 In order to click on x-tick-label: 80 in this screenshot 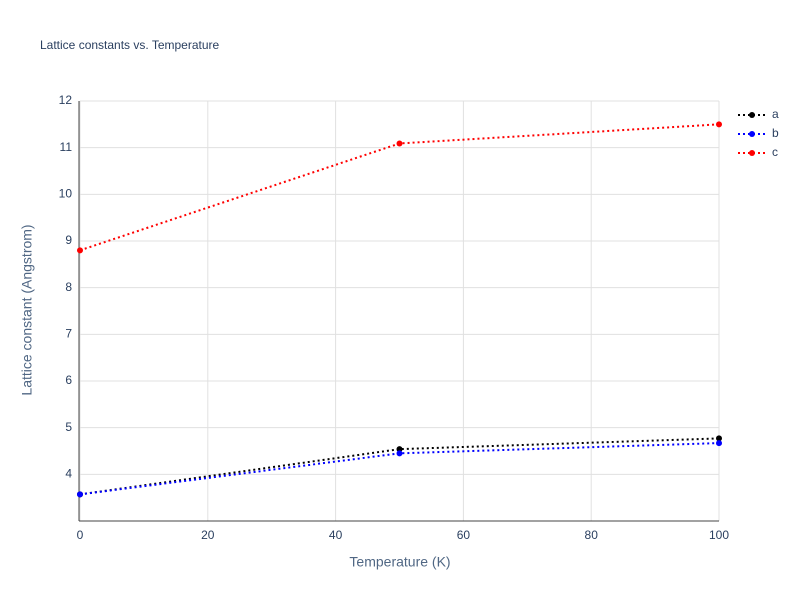, I will do `click(592, 535)`.